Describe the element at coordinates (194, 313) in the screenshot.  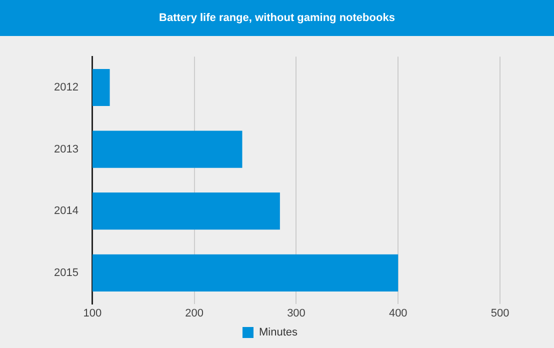
I see `x-tick-label: 200` at that location.